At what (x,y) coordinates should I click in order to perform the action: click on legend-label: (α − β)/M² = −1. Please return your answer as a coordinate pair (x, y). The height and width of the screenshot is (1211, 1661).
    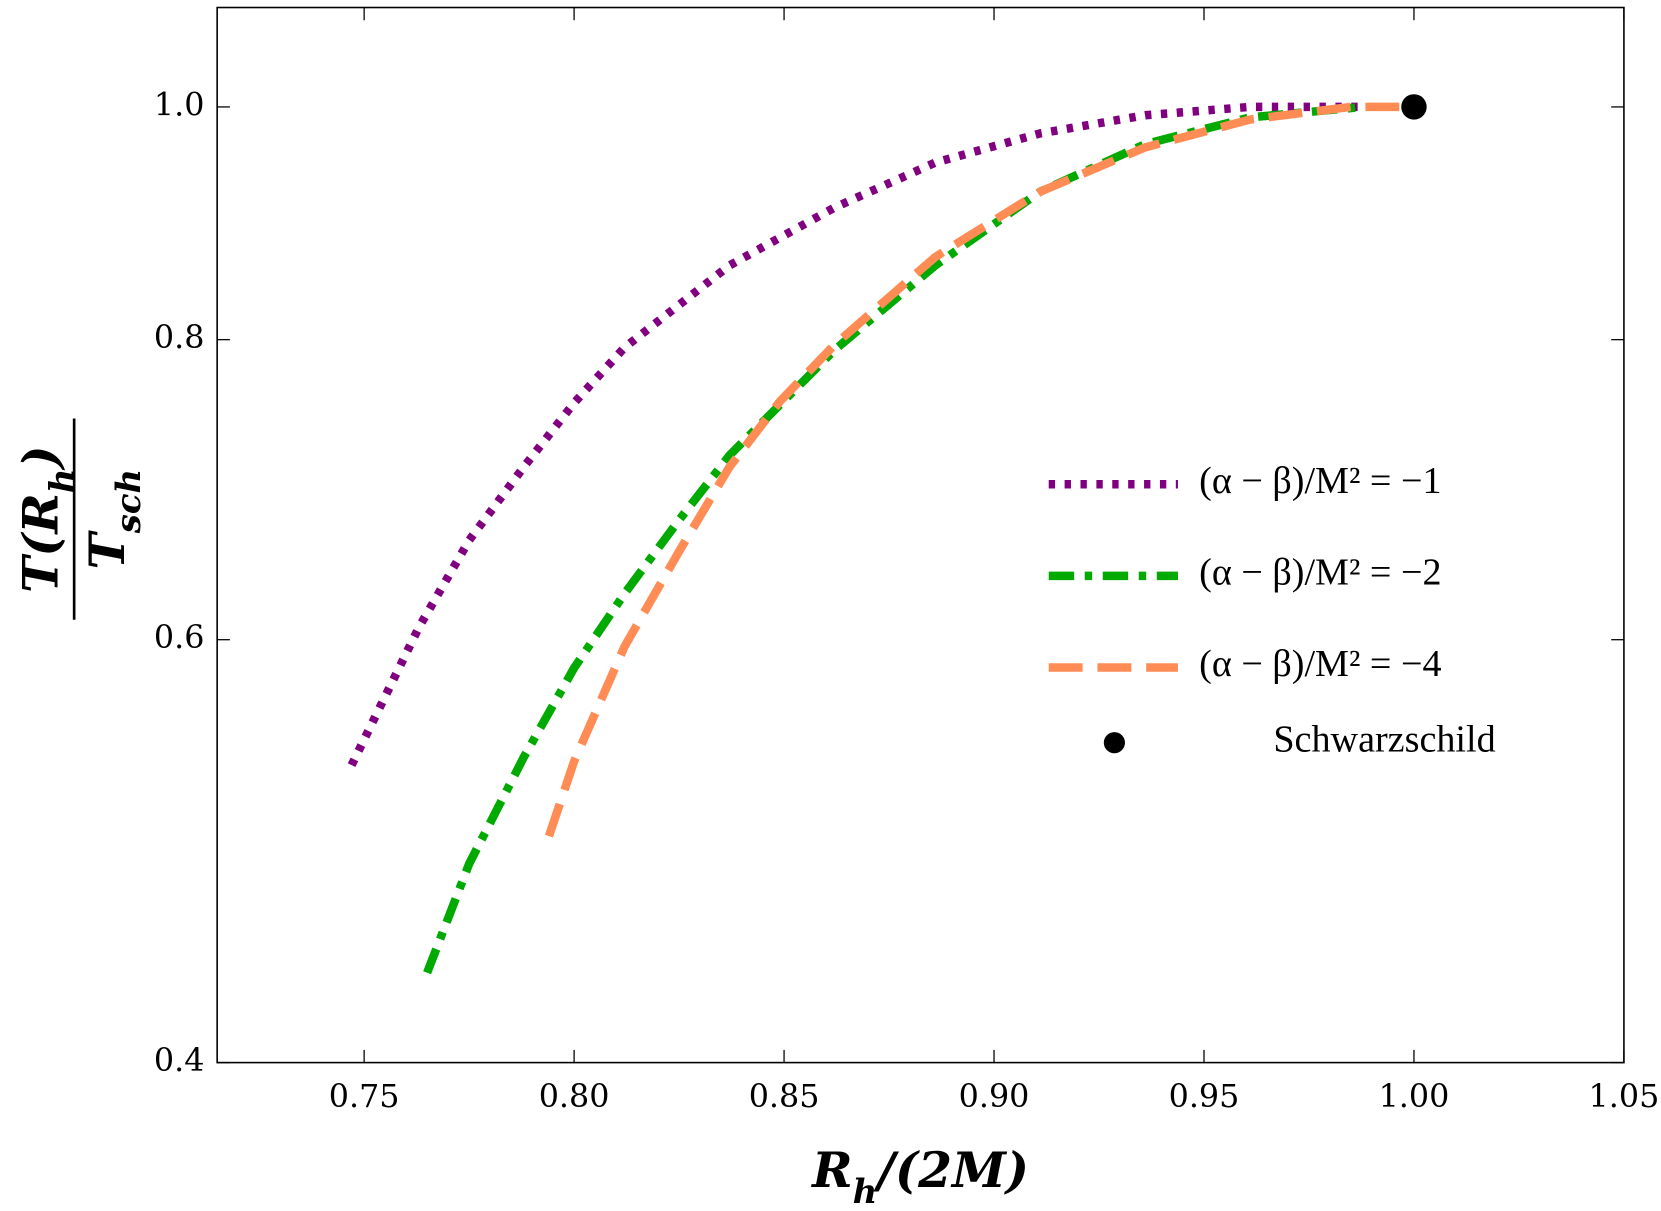
    Looking at the image, I should click on (1320, 481).